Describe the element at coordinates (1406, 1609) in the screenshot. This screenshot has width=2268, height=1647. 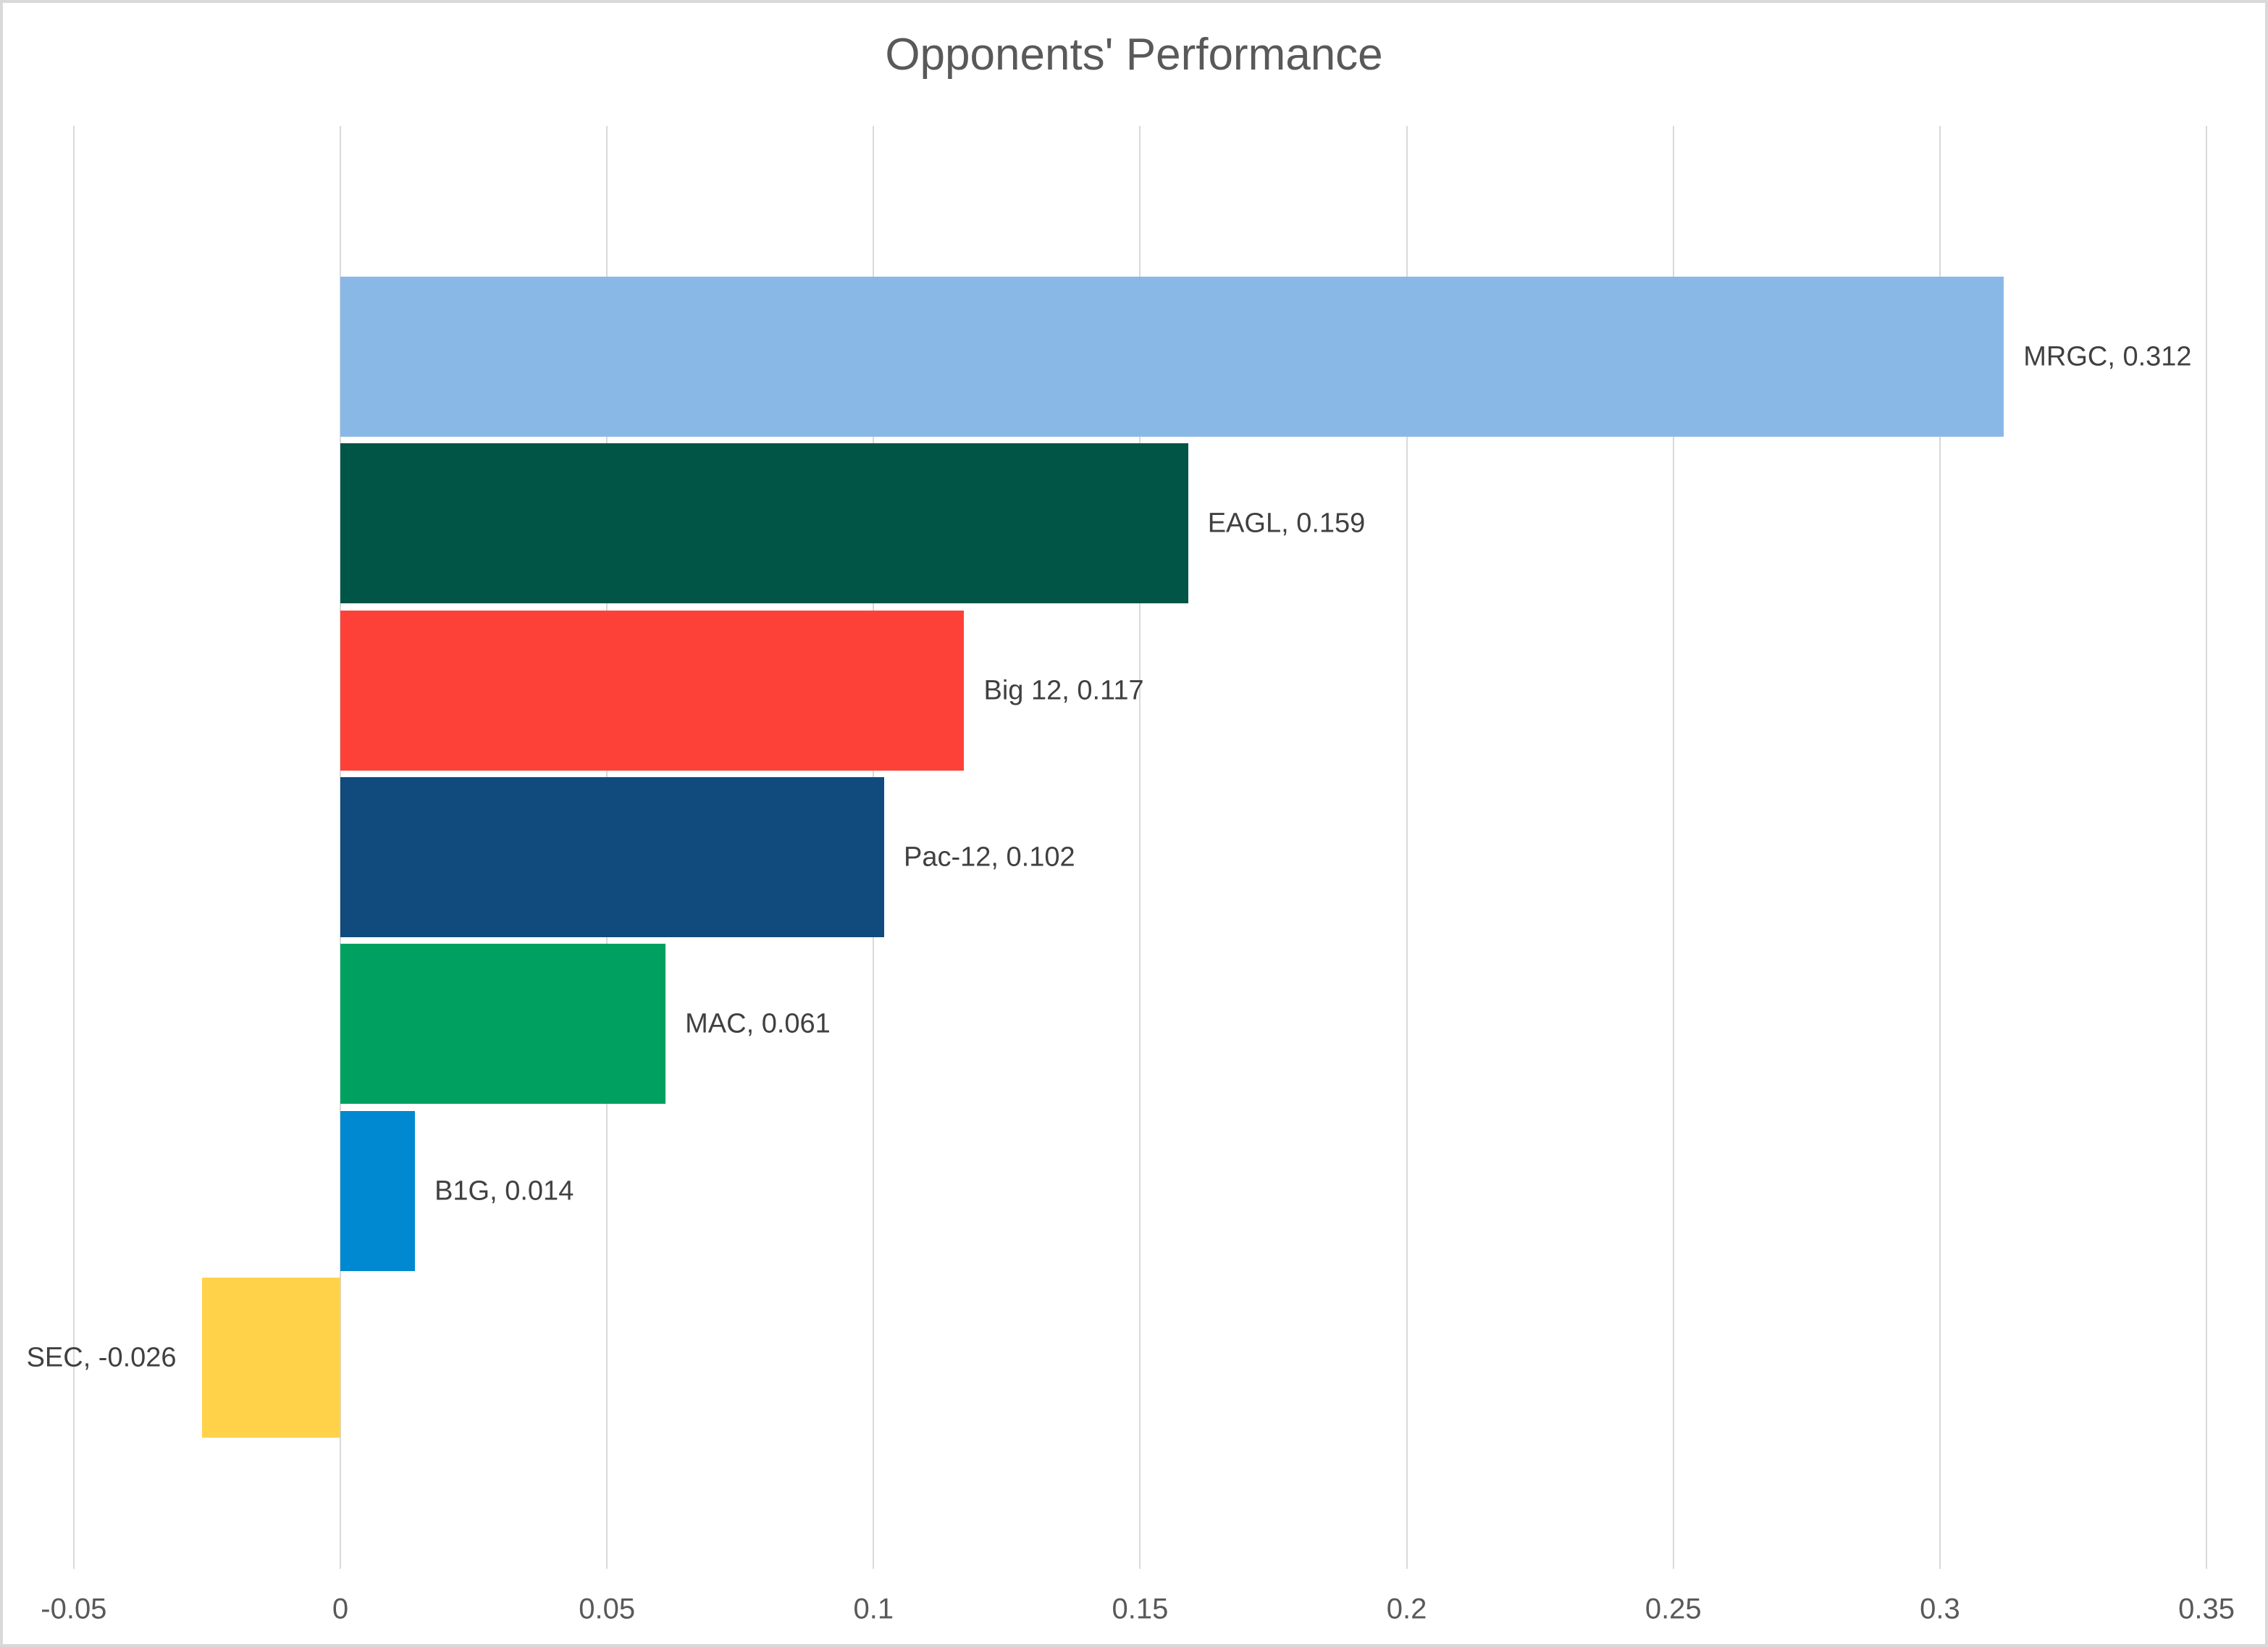
I see `x-tick-label-0.2: 0.2` at that location.